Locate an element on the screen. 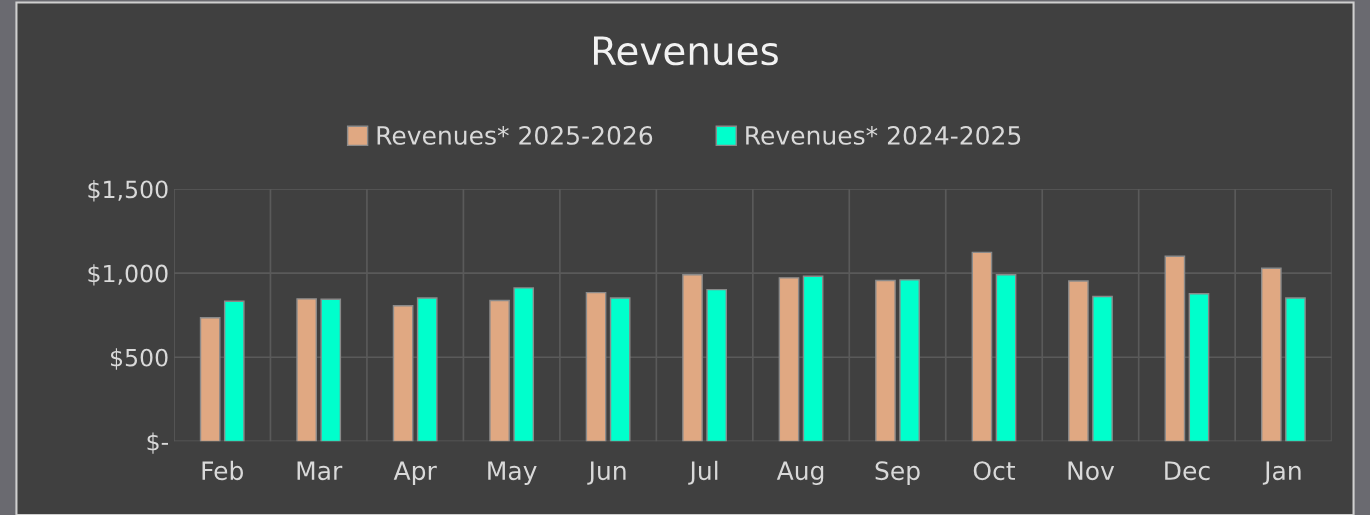  x-tick-label: Jun is located at coordinates (606, 473).